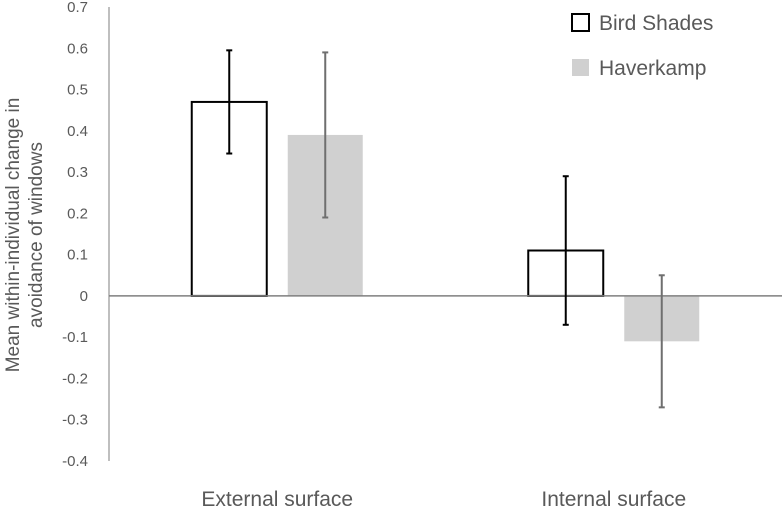 This screenshot has width=782, height=508. What do you see at coordinates (277, 498) in the screenshot?
I see `x-category-label: External surface` at bounding box center [277, 498].